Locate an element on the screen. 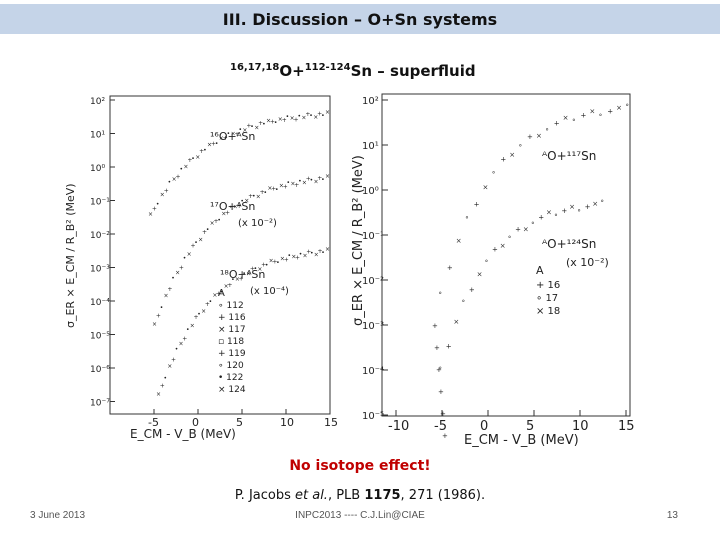  subtitle-target: Sn – superfluid is located at coordinates (413, 71).